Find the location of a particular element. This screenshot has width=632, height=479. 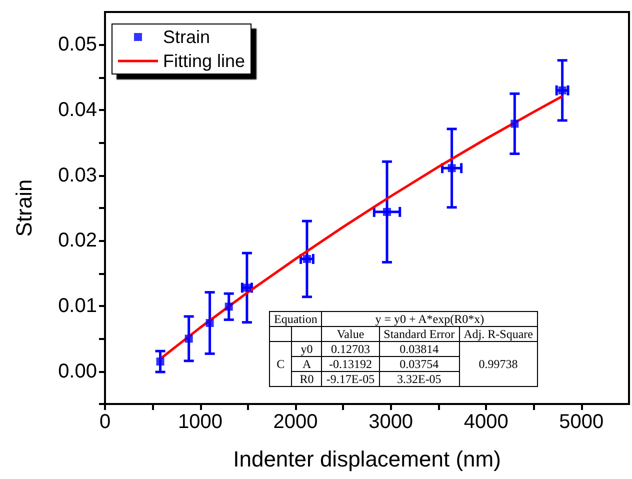

x-tick-label: 3000 is located at coordinates (391, 422).